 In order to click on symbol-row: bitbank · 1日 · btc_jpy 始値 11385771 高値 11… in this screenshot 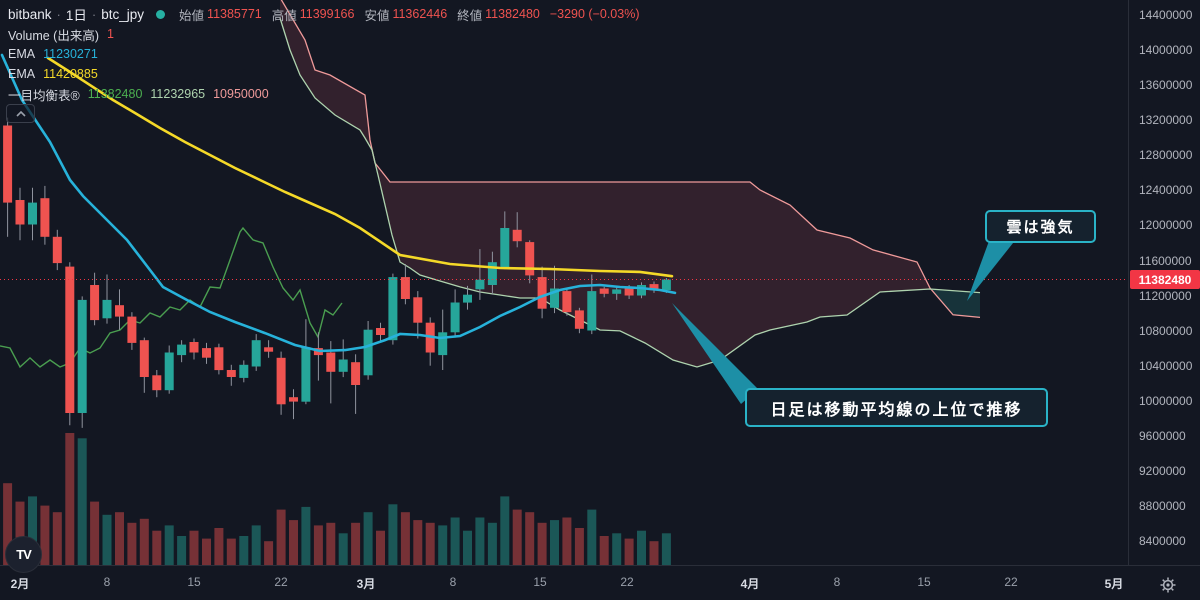, I will do `click(324, 14)`.